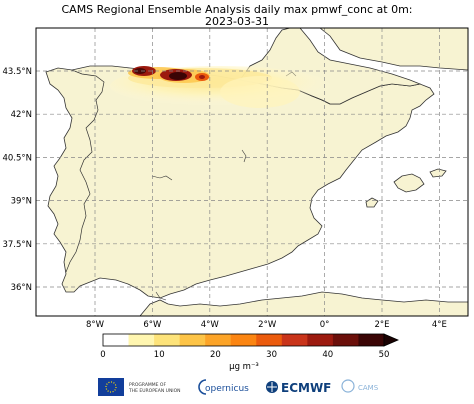  Describe the element at coordinates (271, 355) in the screenshot. I see `colorbar-tick-label: 30` at that location.